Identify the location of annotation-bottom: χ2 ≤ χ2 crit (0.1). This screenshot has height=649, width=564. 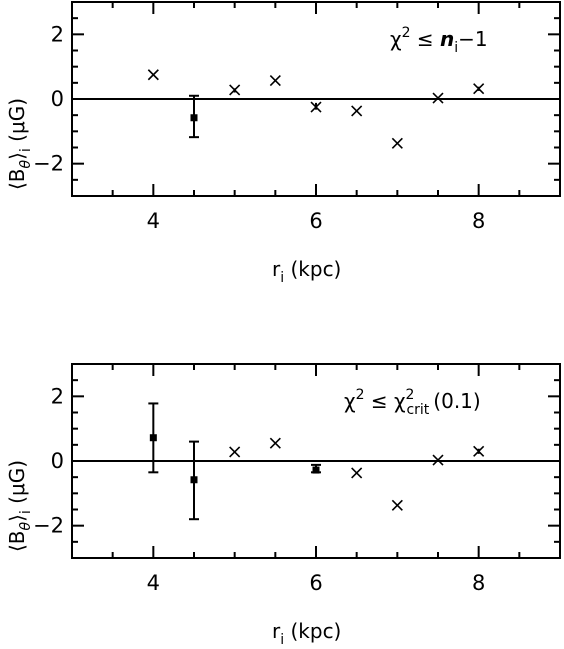
(412, 402).